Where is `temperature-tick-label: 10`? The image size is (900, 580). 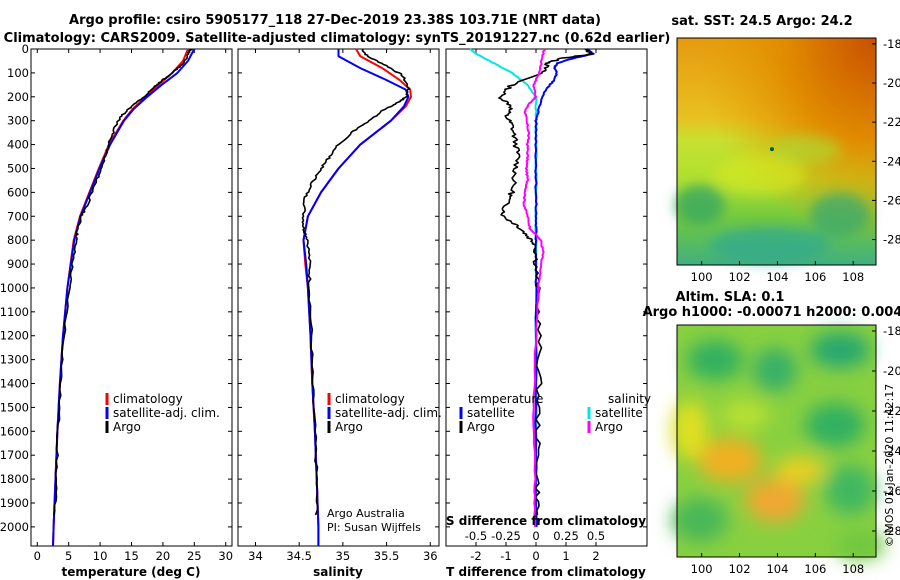 temperature-tick-label: 10 is located at coordinates (100, 556).